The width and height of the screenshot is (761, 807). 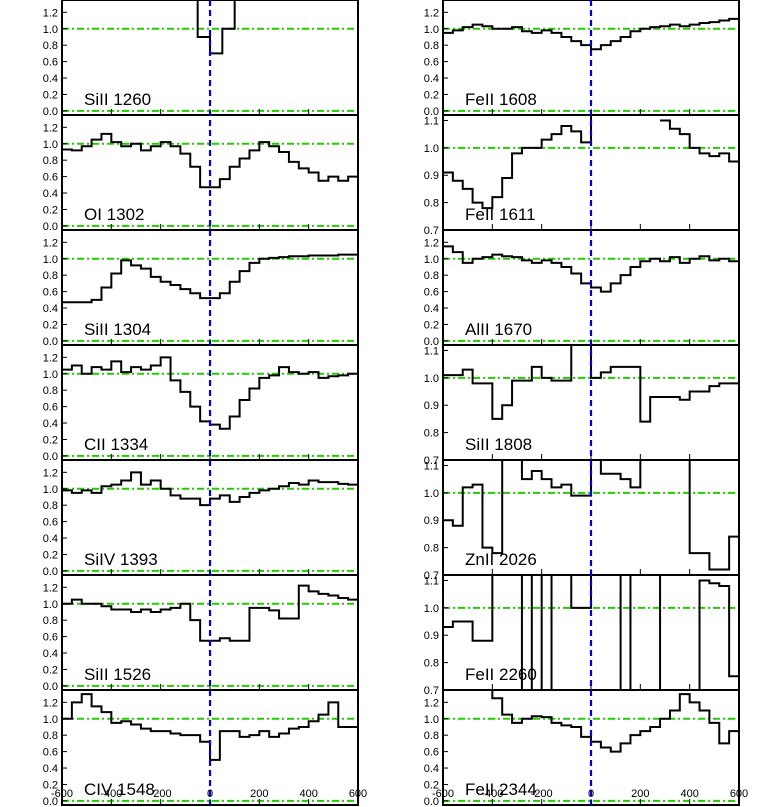 I want to click on panel: 0.0 0.2 0.4 0.6 0.8 1.0 1.2 CII 1334, so click(x=201, y=403).